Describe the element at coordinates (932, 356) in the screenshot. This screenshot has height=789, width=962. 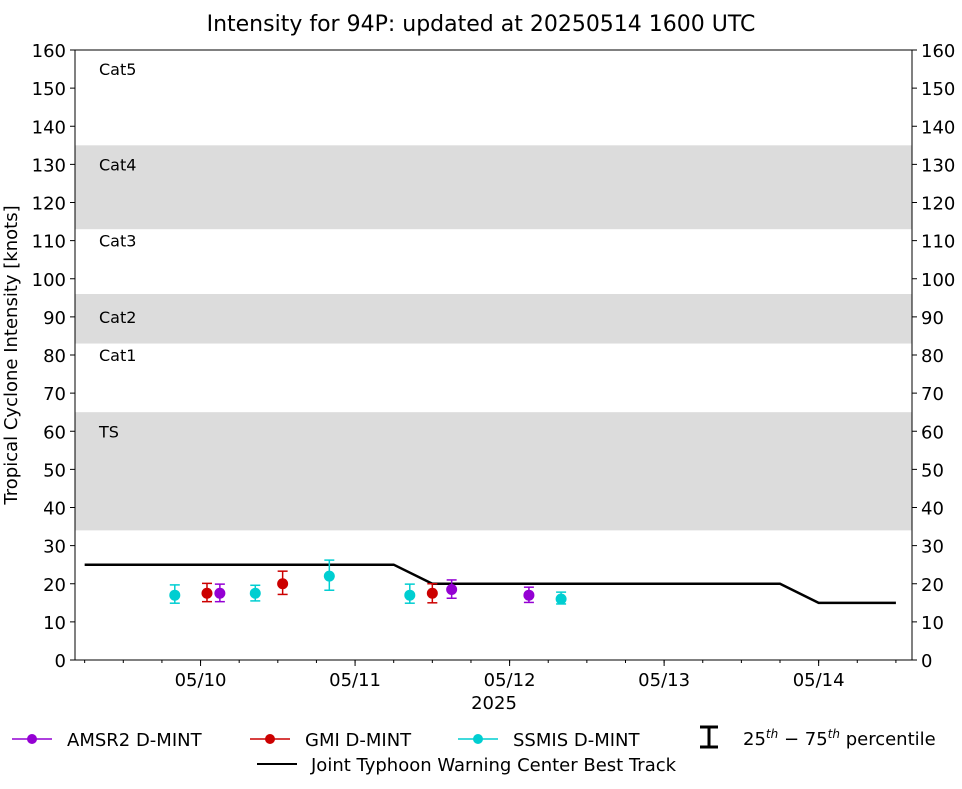
I see `y-tick-label-right: 80` at that location.